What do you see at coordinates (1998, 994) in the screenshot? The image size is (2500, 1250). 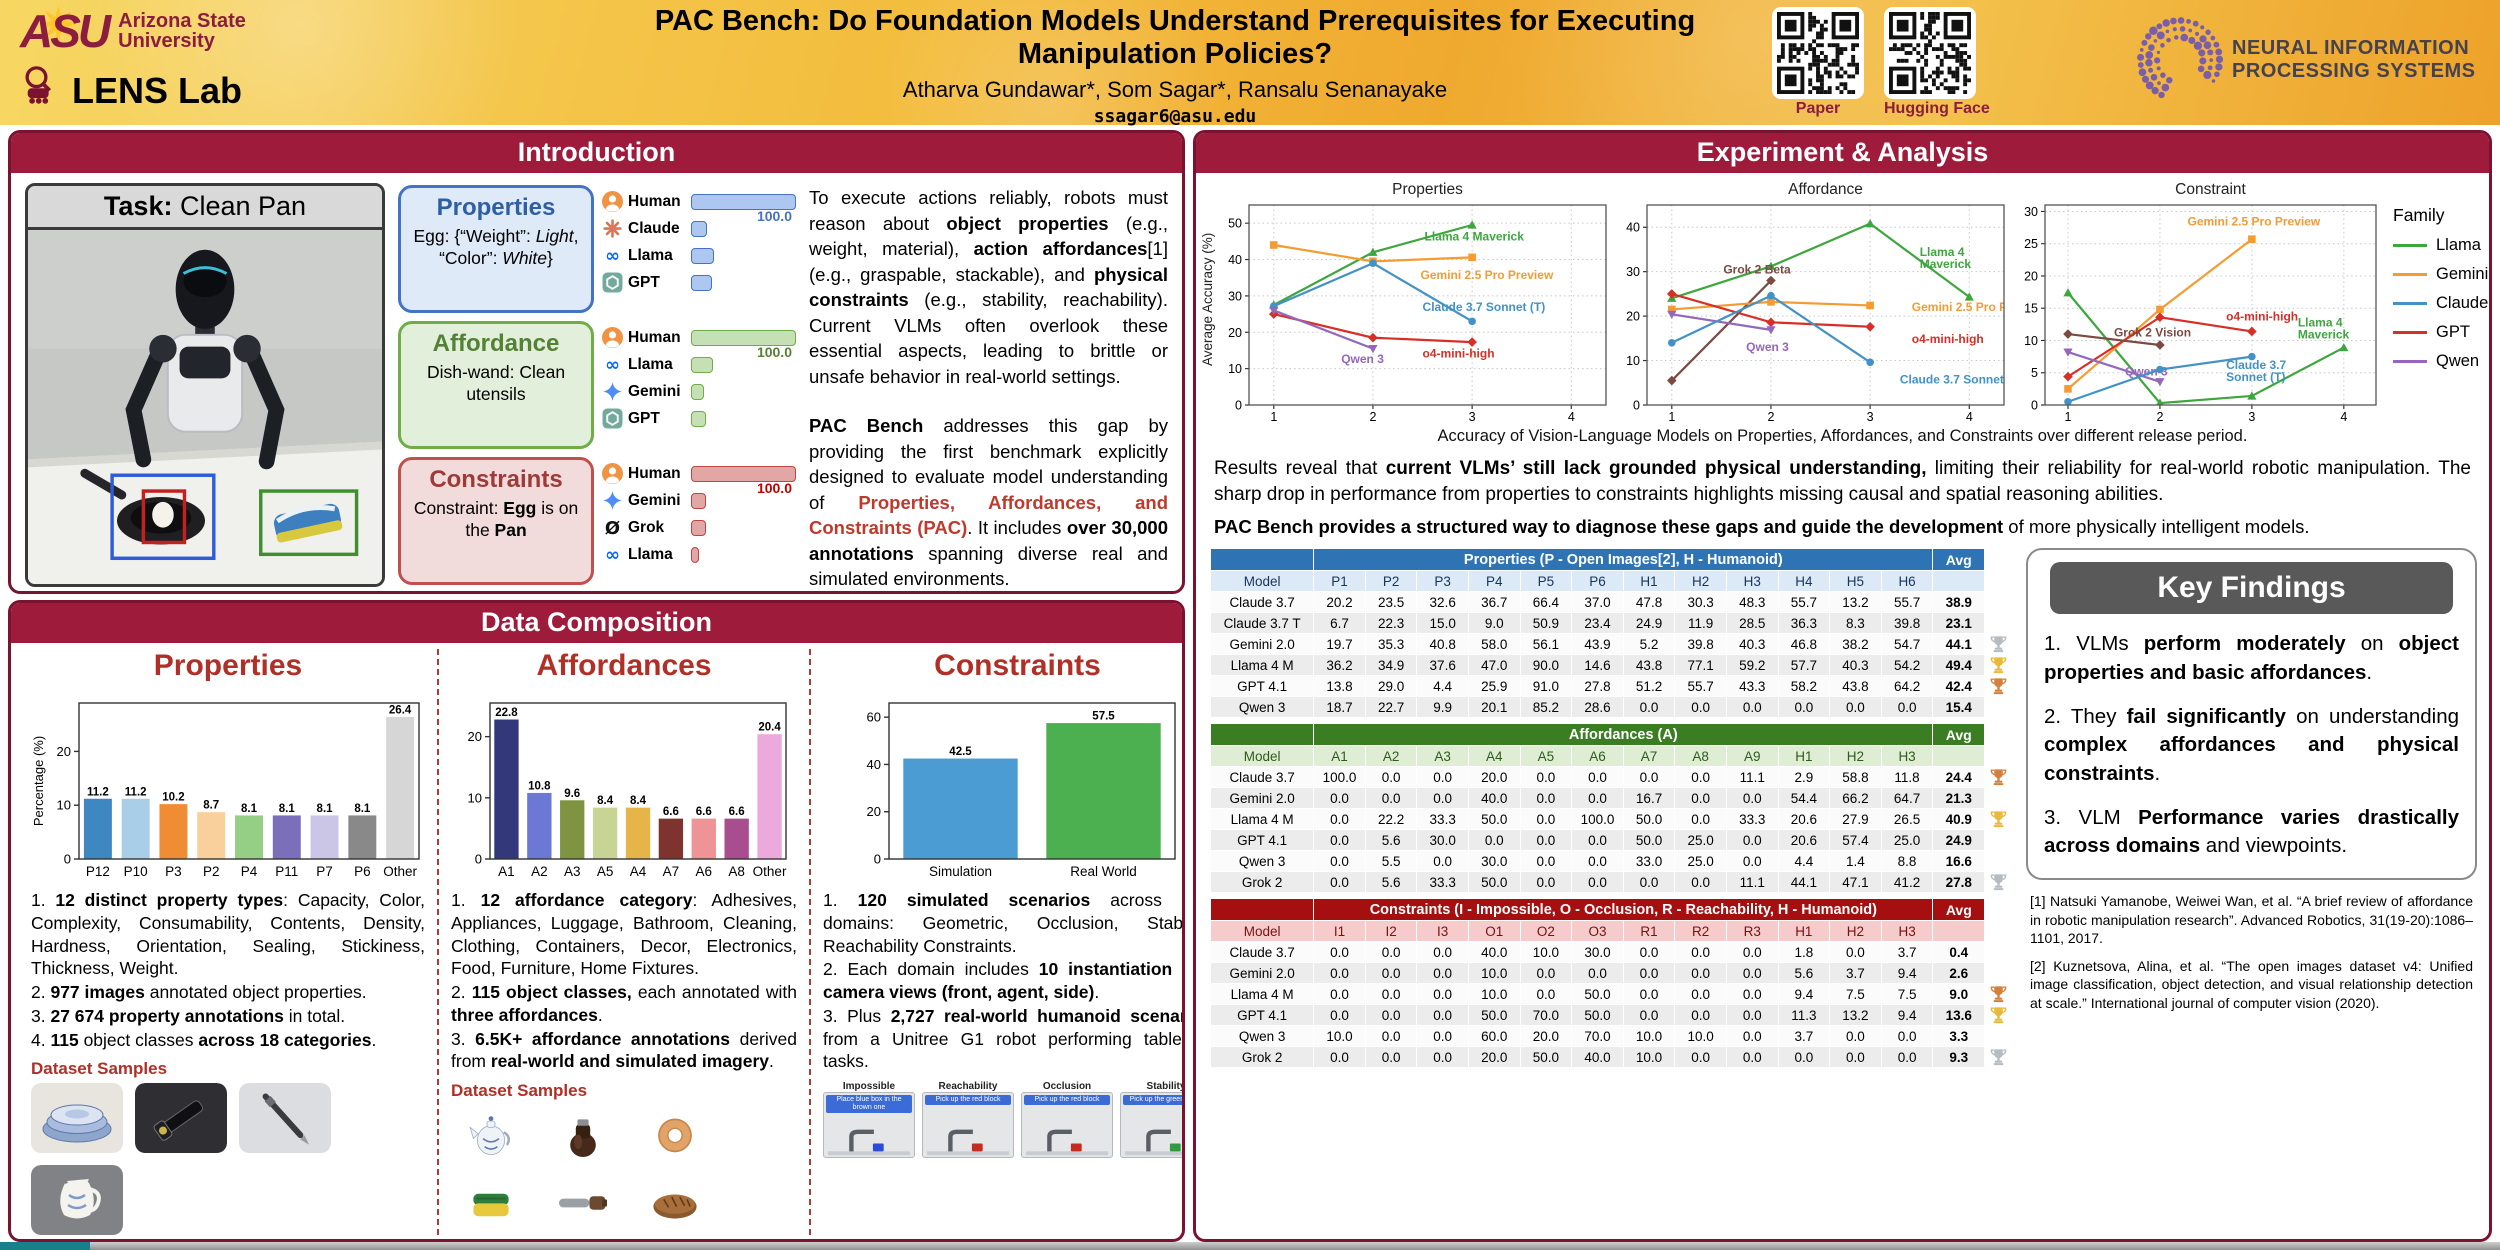 I see `bronze-trophy-icon` at bounding box center [1998, 994].